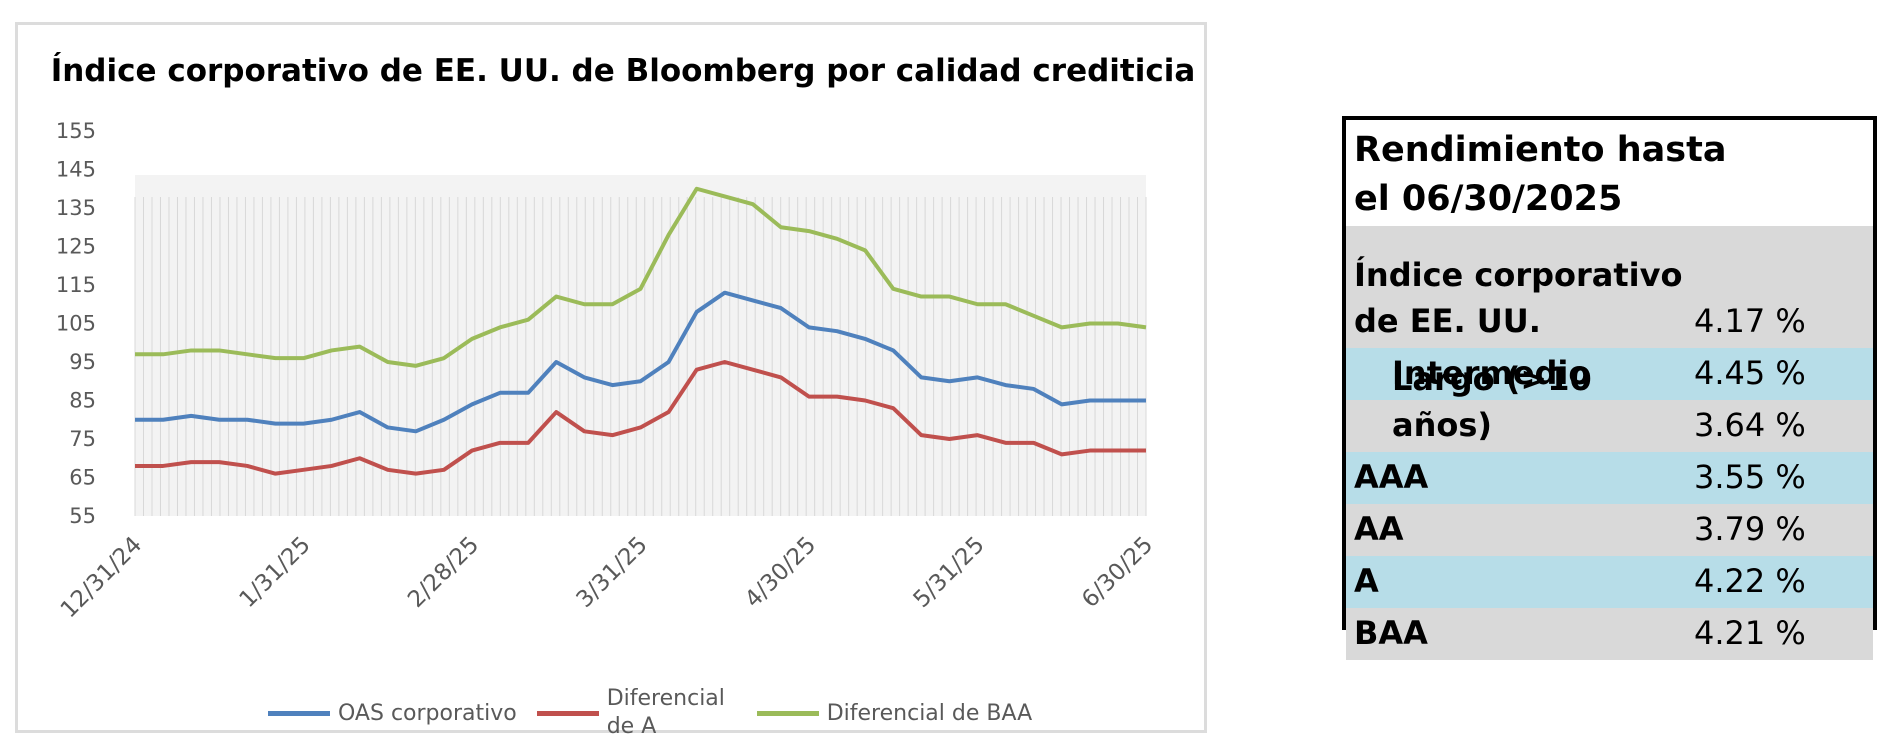 This screenshot has width=1896, height=742. What do you see at coordinates (665, 712) in the screenshot?
I see `legend-label: Diferencial de A` at bounding box center [665, 712].